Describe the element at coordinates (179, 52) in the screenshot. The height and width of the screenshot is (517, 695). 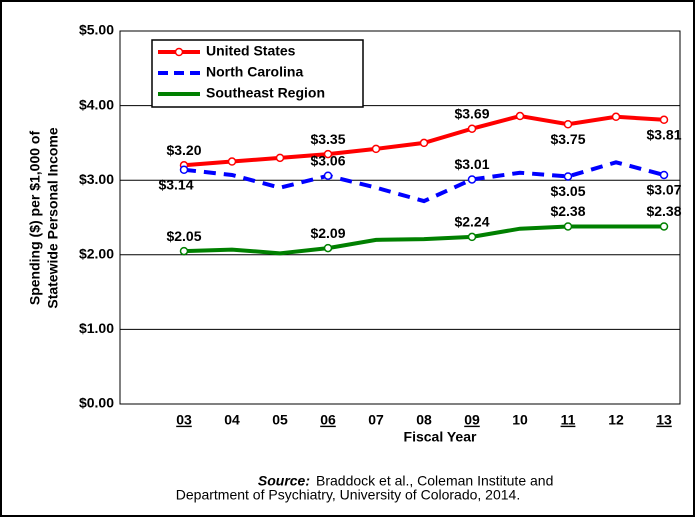
I see `legend-marker` at that location.